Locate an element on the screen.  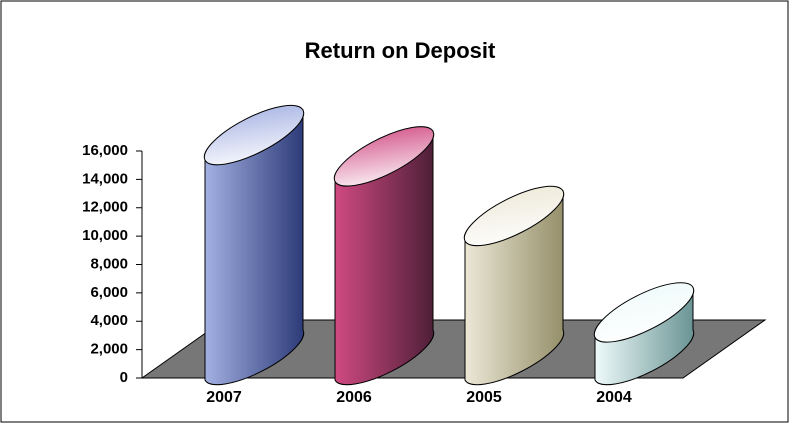
y-tick-label: 16,000 is located at coordinates (105, 150).